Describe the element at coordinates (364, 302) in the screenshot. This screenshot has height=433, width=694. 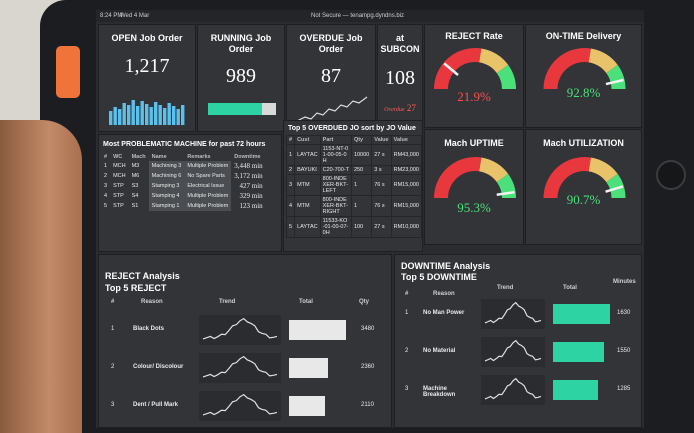
I see `reject-col-qty: Qty` at that location.